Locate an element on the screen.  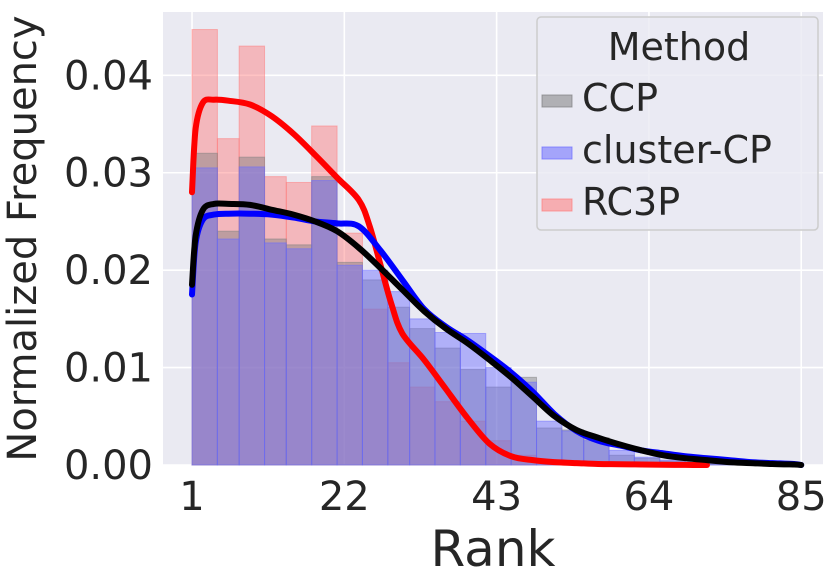
x-axis-label: Rank is located at coordinates (493, 544).